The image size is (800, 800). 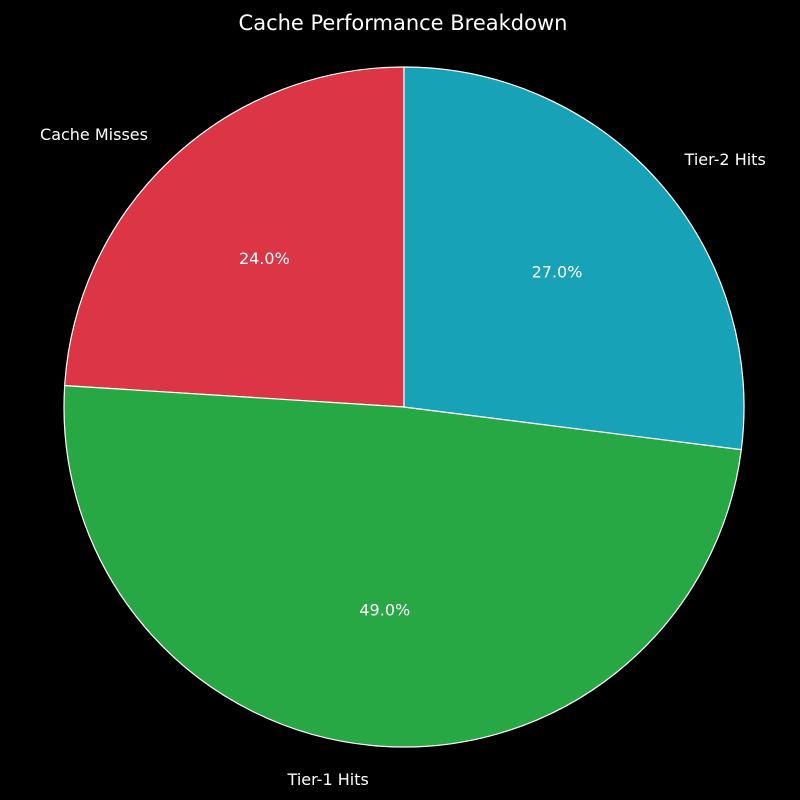 What do you see at coordinates (264, 258) in the screenshot?
I see `pct-label-cache-misses: 24.0%` at bounding box center [264, 258].